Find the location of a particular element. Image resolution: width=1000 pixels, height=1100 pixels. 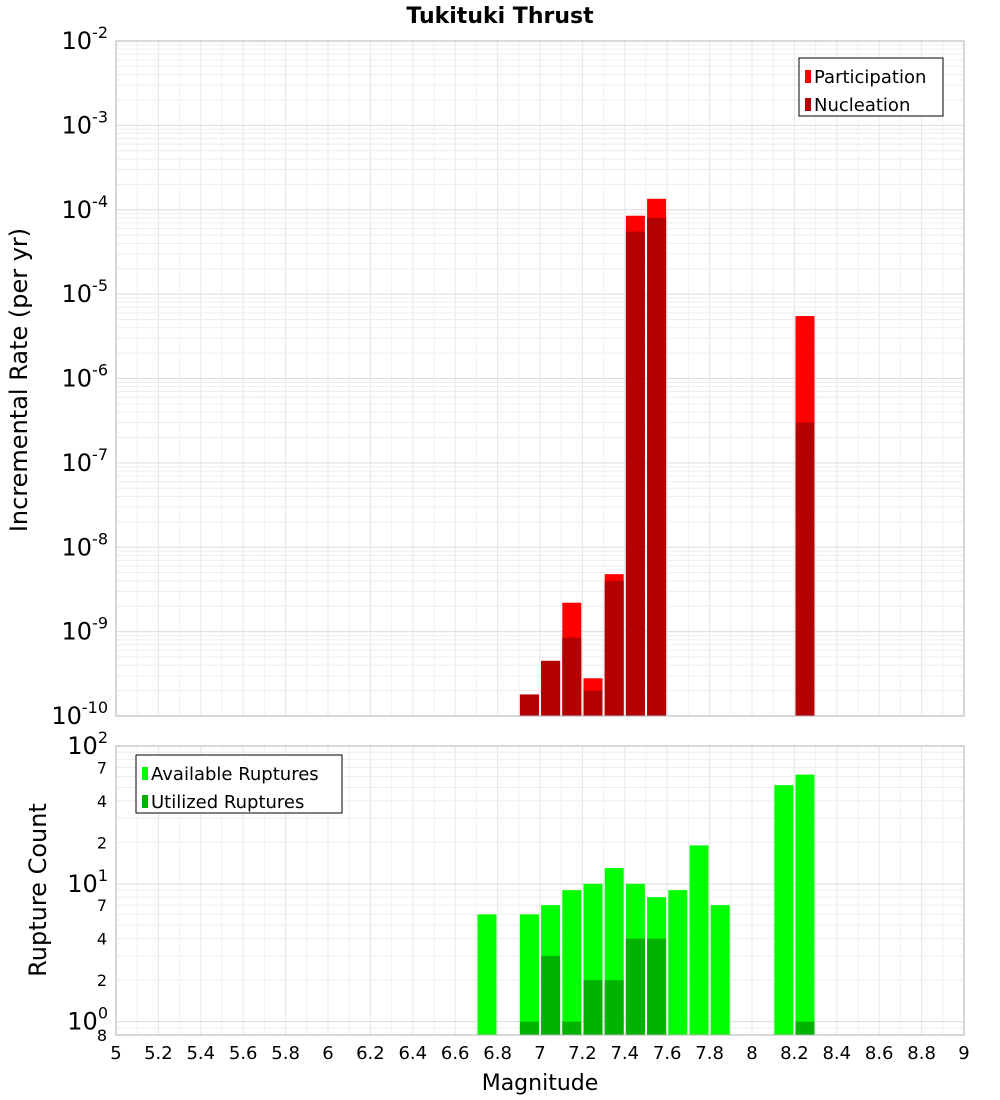

y-minor-tick-label: 8 is located at coordinates (102, 1035).